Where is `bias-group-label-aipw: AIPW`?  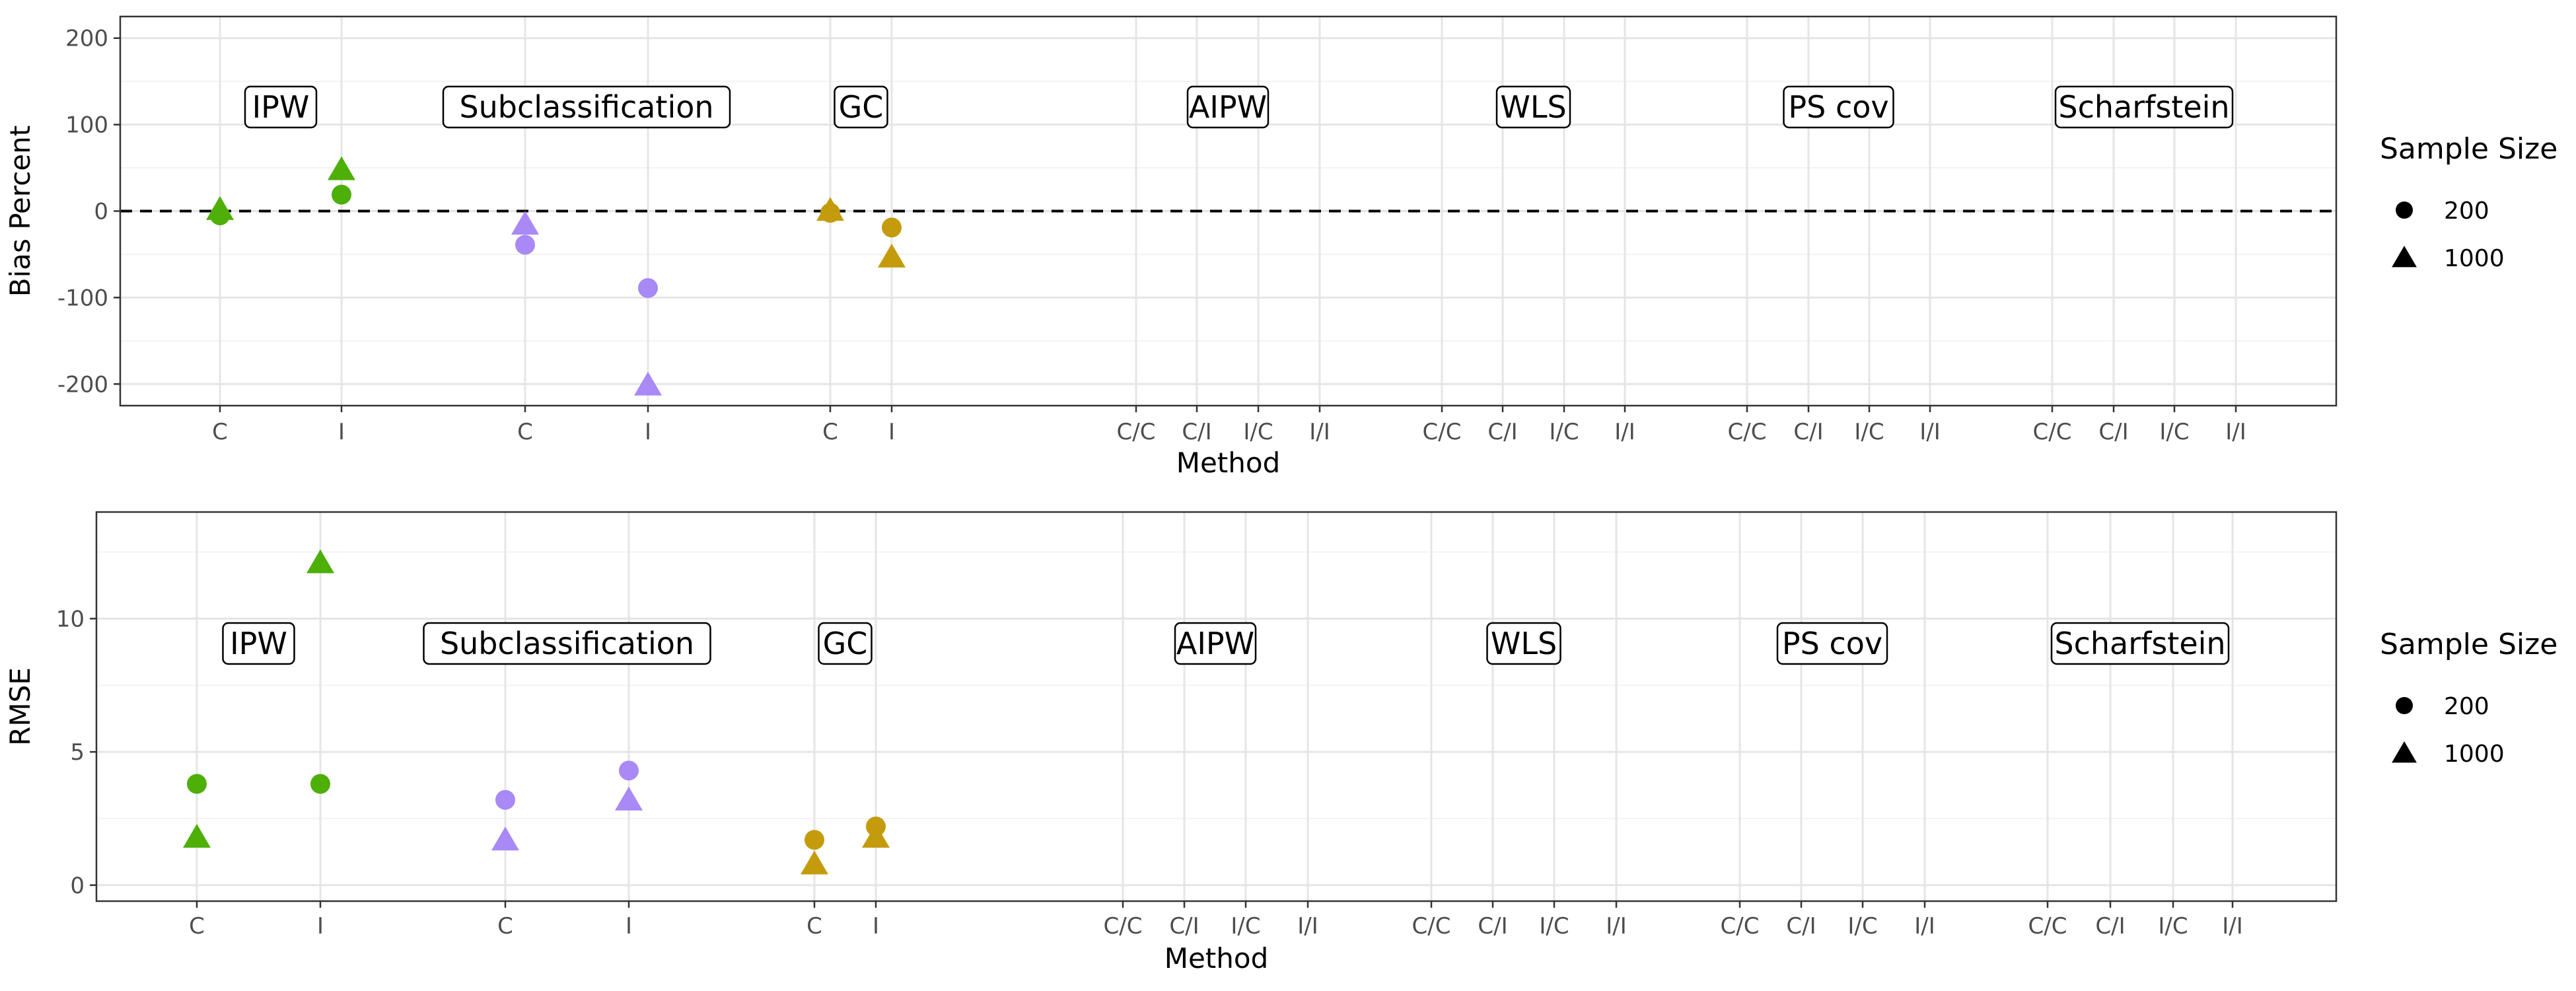 bias-group-label-aipw: AIPW is located at coordinates (1228, 107).